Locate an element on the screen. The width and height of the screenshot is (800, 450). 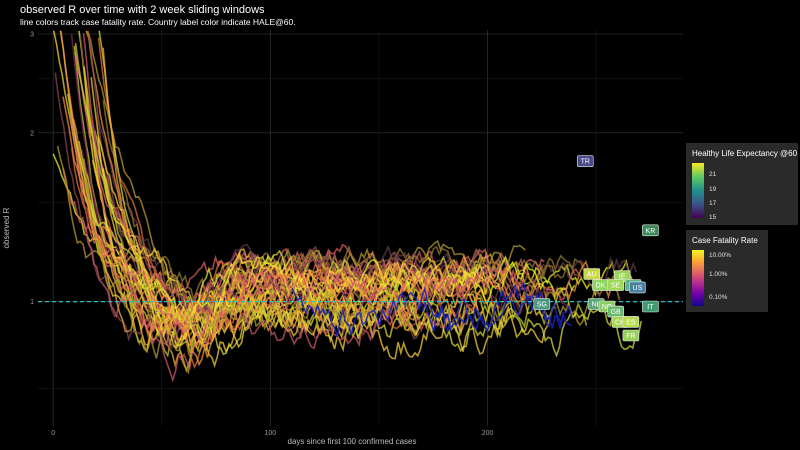
country-label: AU is located at coordinates (592, 274).